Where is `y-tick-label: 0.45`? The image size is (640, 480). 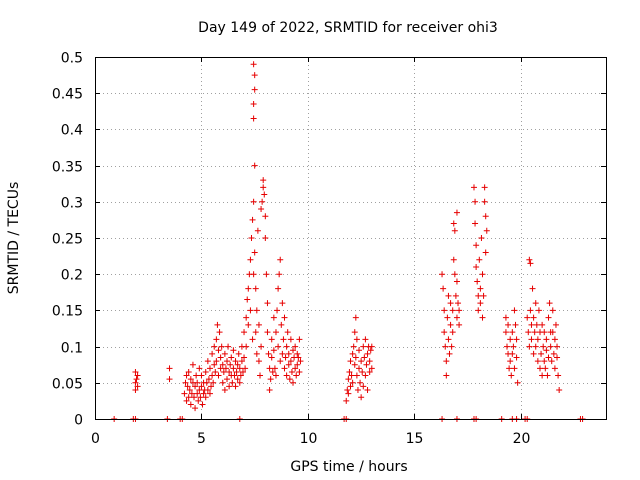 y-tick-label: 0.45 is located at coordinates (67, 95).